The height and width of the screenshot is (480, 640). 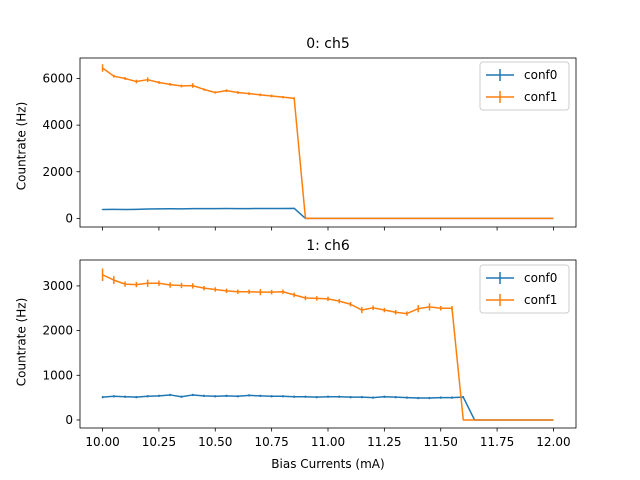 I want to click on subplot-1-legend: conf0 conf1, so click(x=524, y=289).